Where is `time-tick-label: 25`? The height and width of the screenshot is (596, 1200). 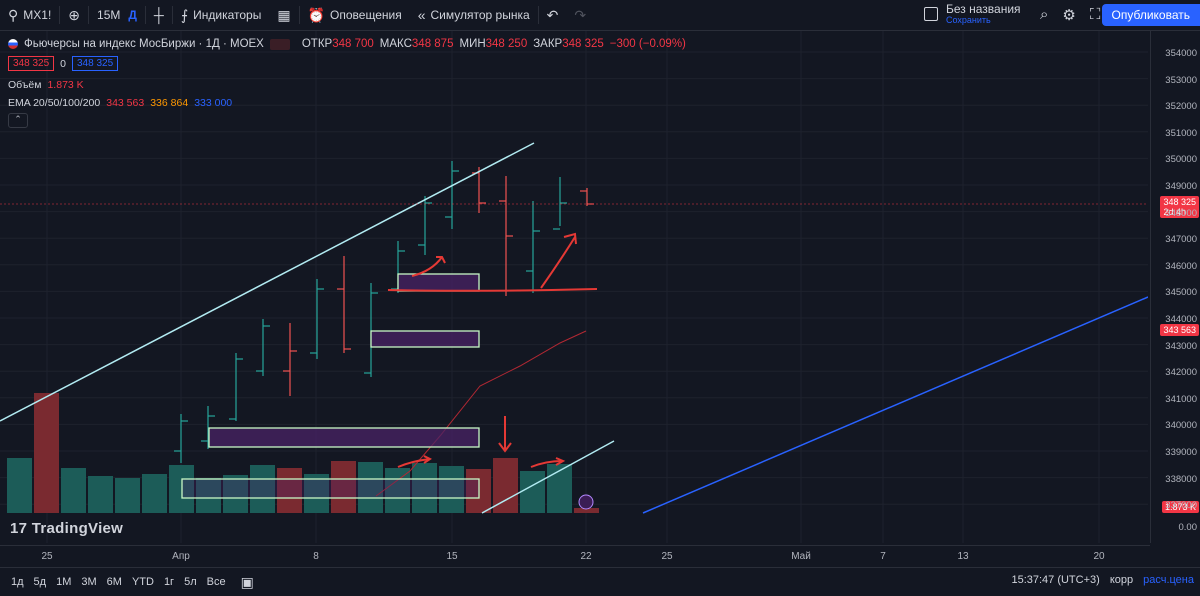 time-tick-label: 25 is located at coordinates (667, 556).